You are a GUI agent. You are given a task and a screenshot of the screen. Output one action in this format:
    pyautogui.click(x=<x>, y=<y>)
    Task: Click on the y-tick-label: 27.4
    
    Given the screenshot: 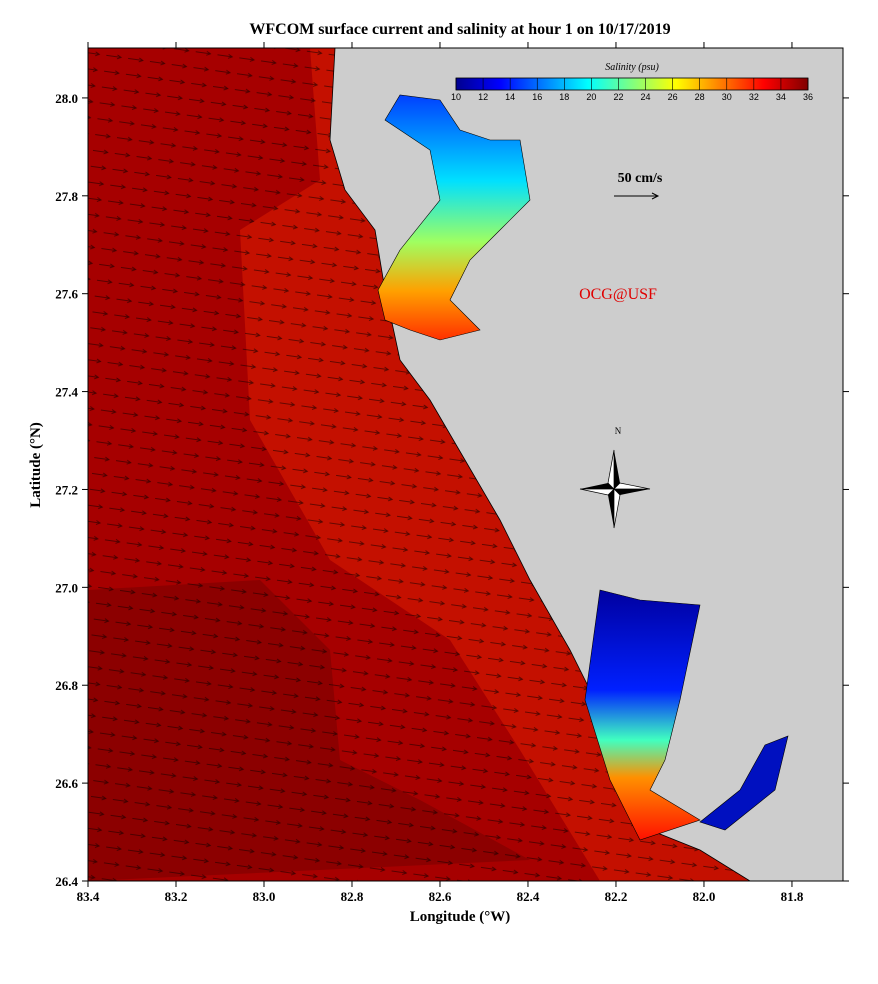 What is the action you would take?
    pyautogui.click(x=66, y=392)
    